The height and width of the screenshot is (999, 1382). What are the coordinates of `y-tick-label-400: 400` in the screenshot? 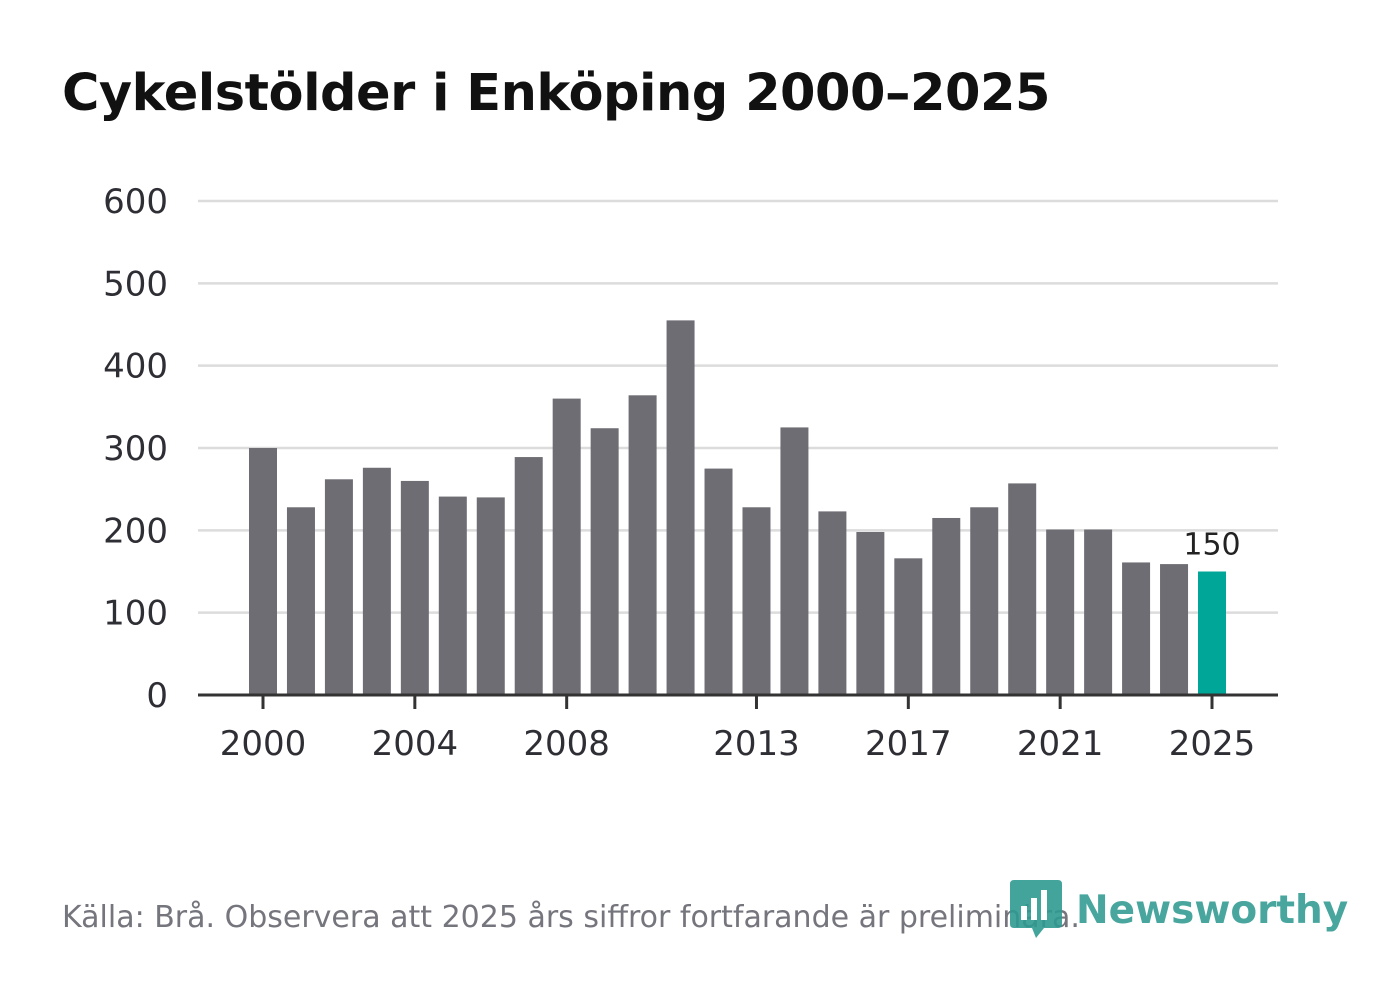 It's located at (135, 367).